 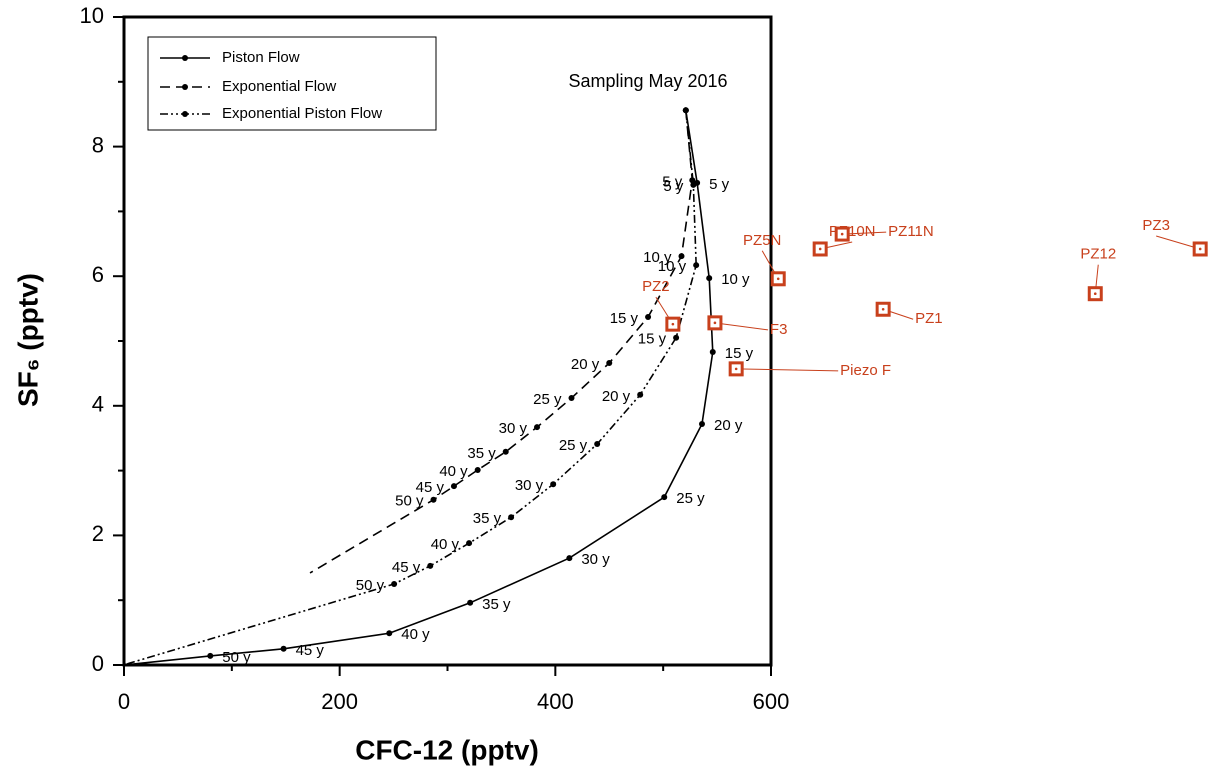 What do you see at coordinates (865, 370) in the screenshot?
I see `sample-label: Piezo F` at bounding box center [865, 370].